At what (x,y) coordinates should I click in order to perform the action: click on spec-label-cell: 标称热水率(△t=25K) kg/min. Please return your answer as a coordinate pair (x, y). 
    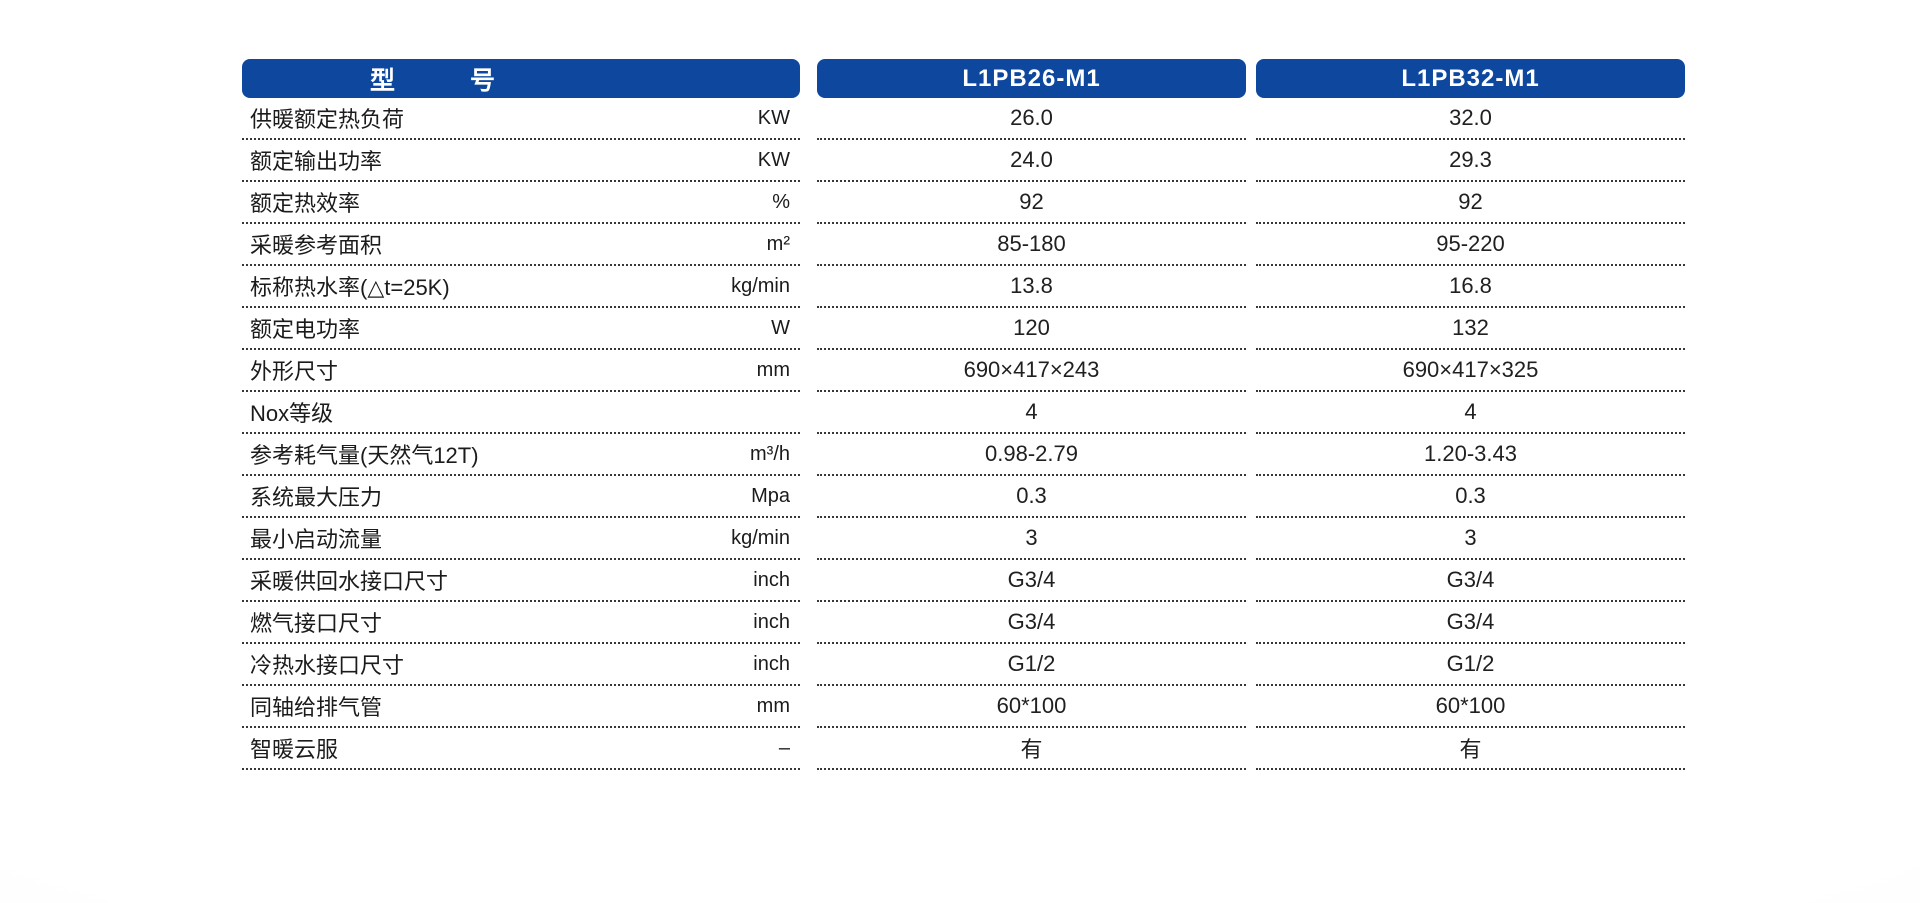
    Looking at the image, I should click on (521, 287).